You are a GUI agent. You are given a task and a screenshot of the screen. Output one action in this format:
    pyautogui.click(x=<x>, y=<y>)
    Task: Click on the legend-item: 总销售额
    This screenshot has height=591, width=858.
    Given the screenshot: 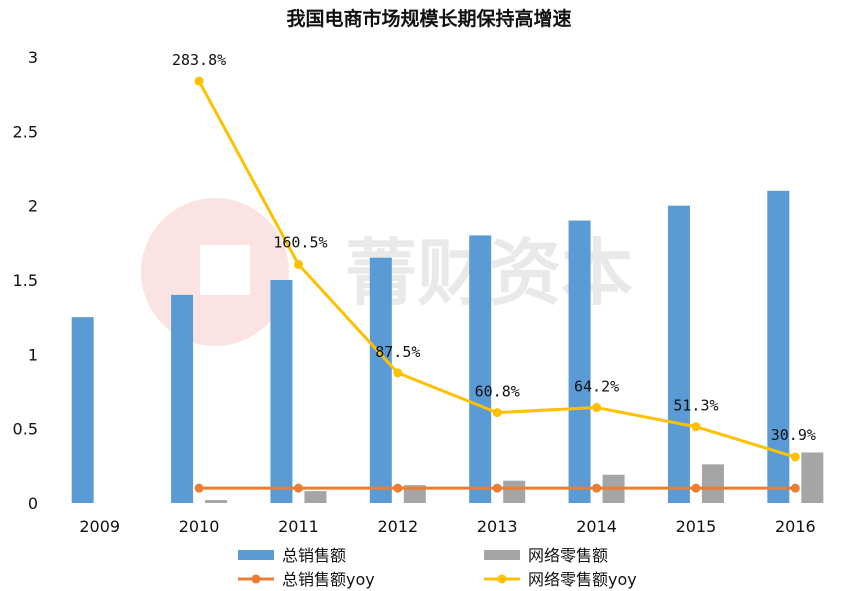 What is the action you would take?
    pyautogui.click(x=292, y=555)
    